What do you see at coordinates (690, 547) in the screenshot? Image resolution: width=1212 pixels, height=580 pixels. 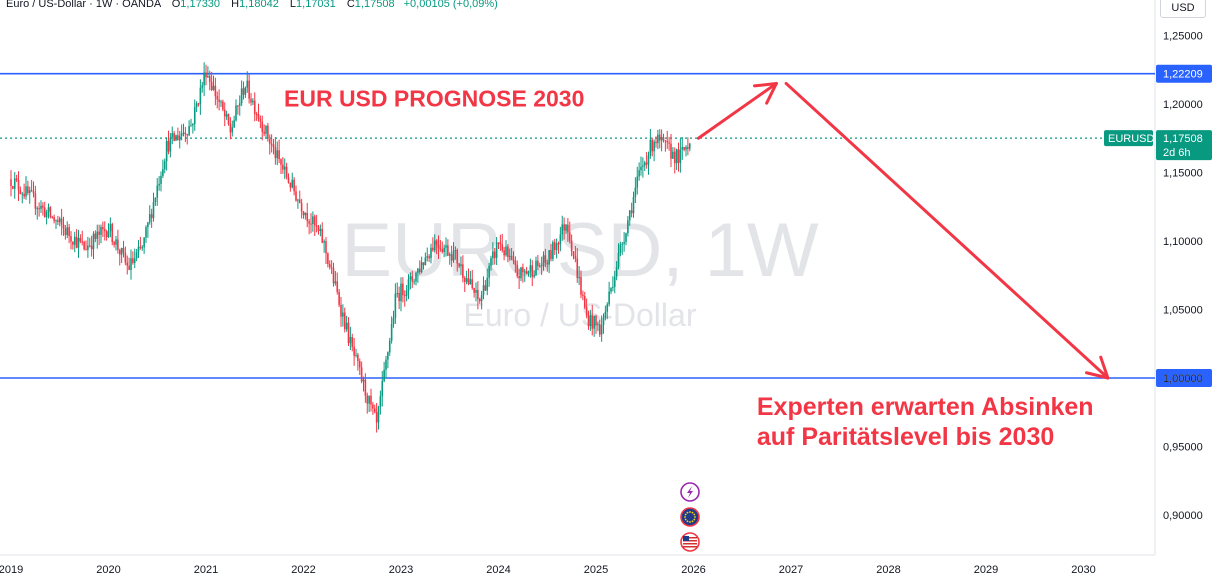 I see `us-stripe` at bounding box center [690, 547].